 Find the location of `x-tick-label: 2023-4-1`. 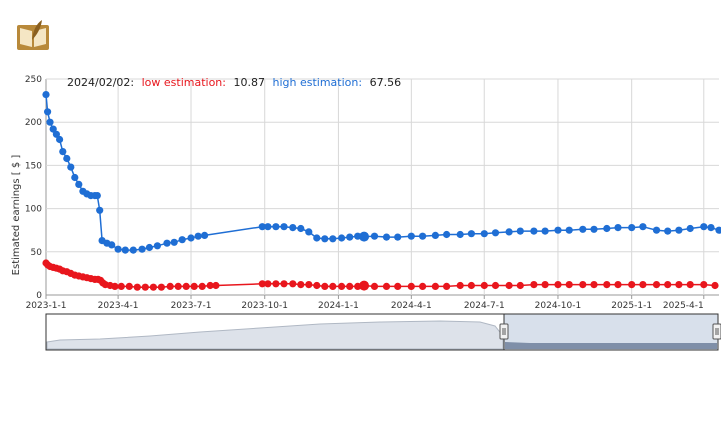

x-tick-label: 2023-4-1 is located at coordinates (118, 306).